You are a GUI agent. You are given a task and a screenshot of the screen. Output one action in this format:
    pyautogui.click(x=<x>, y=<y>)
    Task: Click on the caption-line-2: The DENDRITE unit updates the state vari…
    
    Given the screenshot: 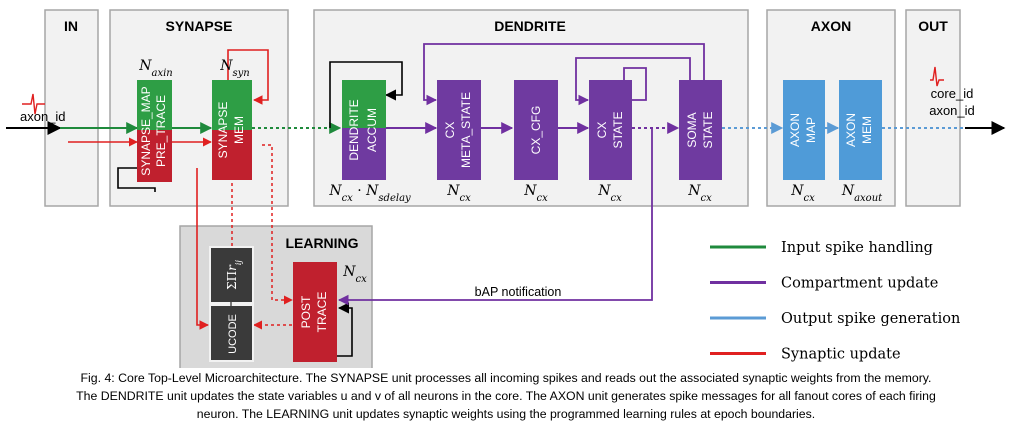 What is the action you would take?
    pyautogui.click(x=506, y=396)
    